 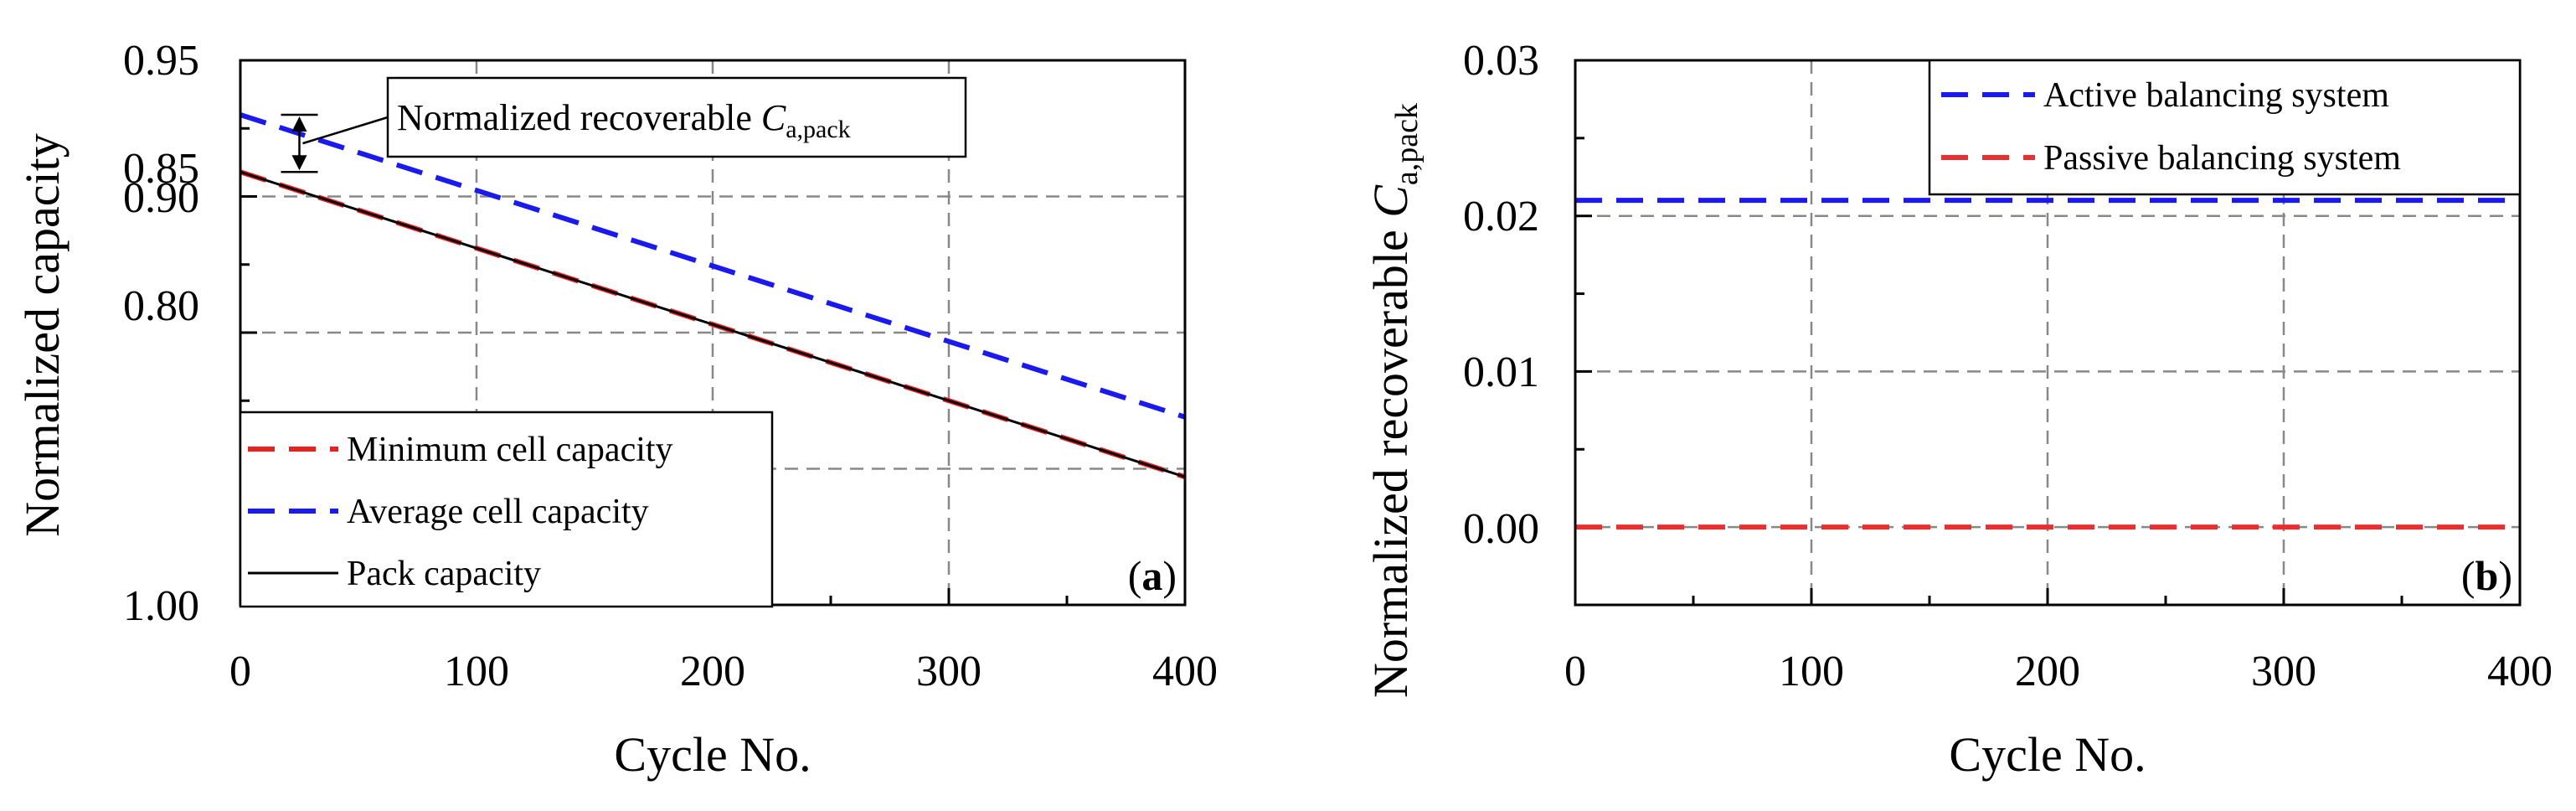 I want to click on annotation-label: Normalized recoverable Ca,pack, so click(x=624, y=120).